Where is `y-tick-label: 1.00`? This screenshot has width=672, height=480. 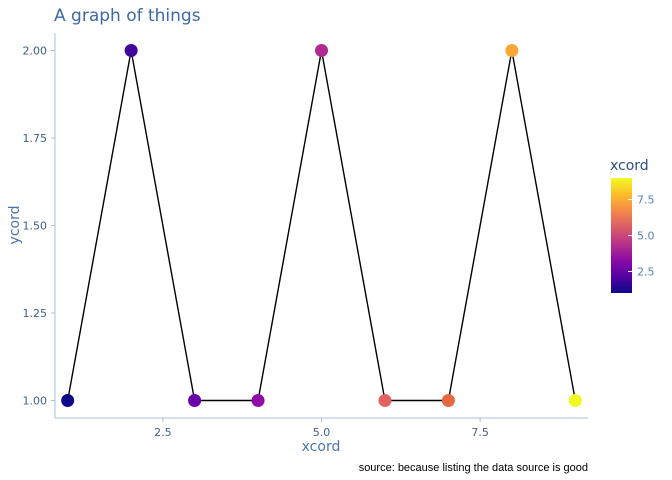 y-tick-label: 1.00 is located at coordinates (35, 401).